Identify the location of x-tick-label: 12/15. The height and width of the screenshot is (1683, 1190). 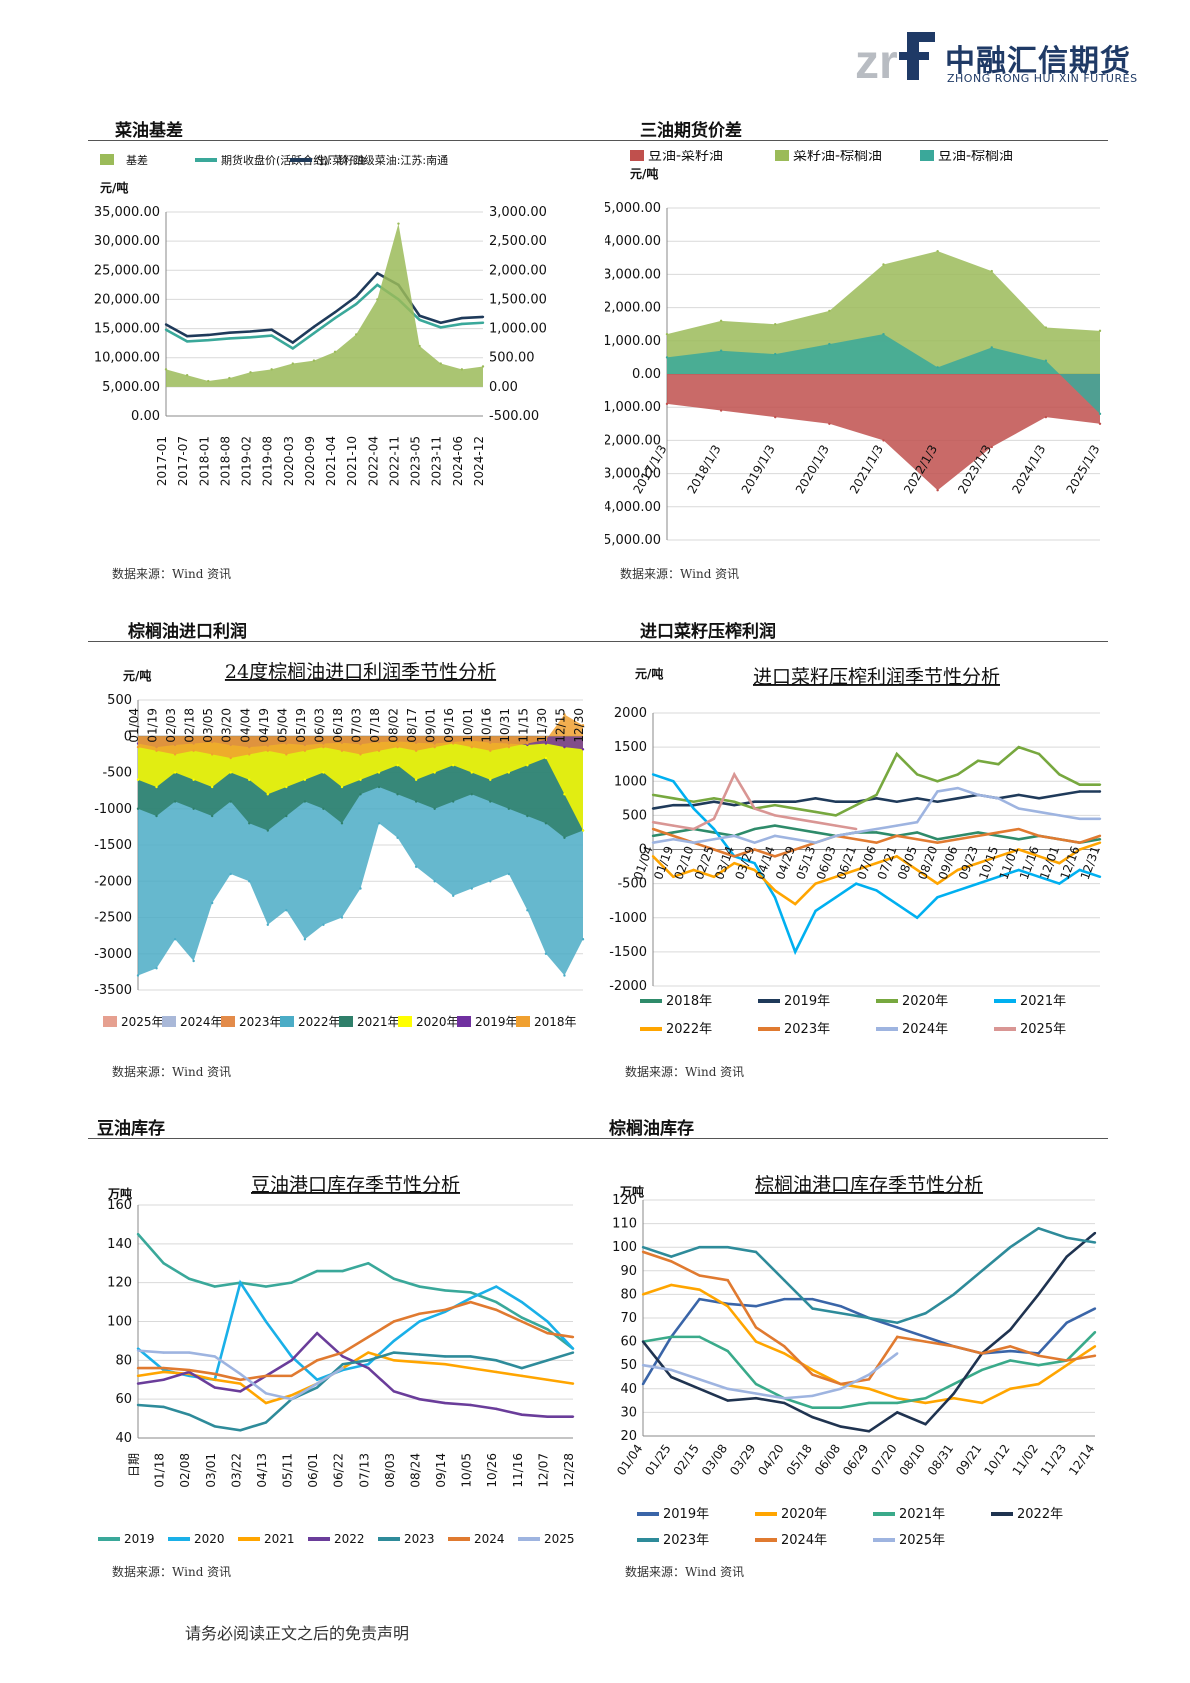
(560, 725).